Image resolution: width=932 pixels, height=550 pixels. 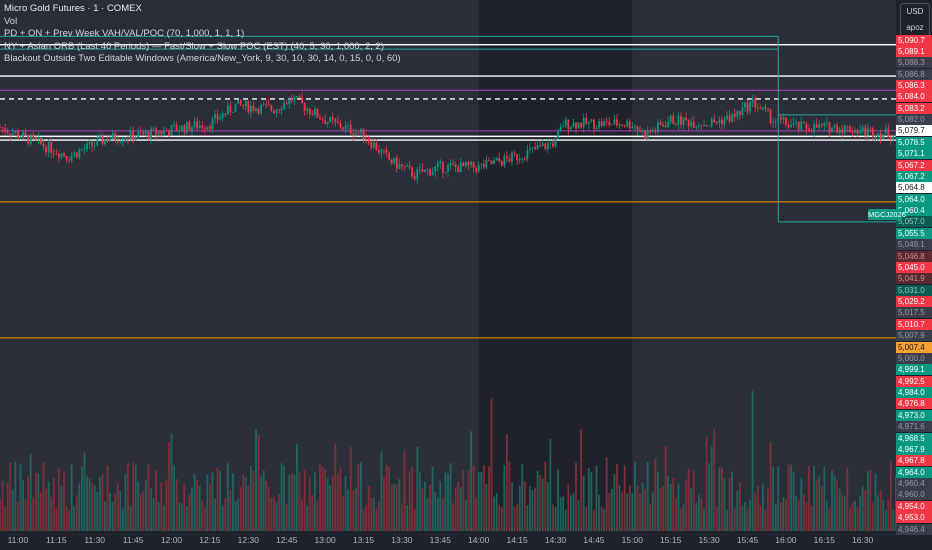 What do you see at coordinates (11, 21) in the screenshot?
I see `volume-legend: Vol` at bounding box center [11, 21].